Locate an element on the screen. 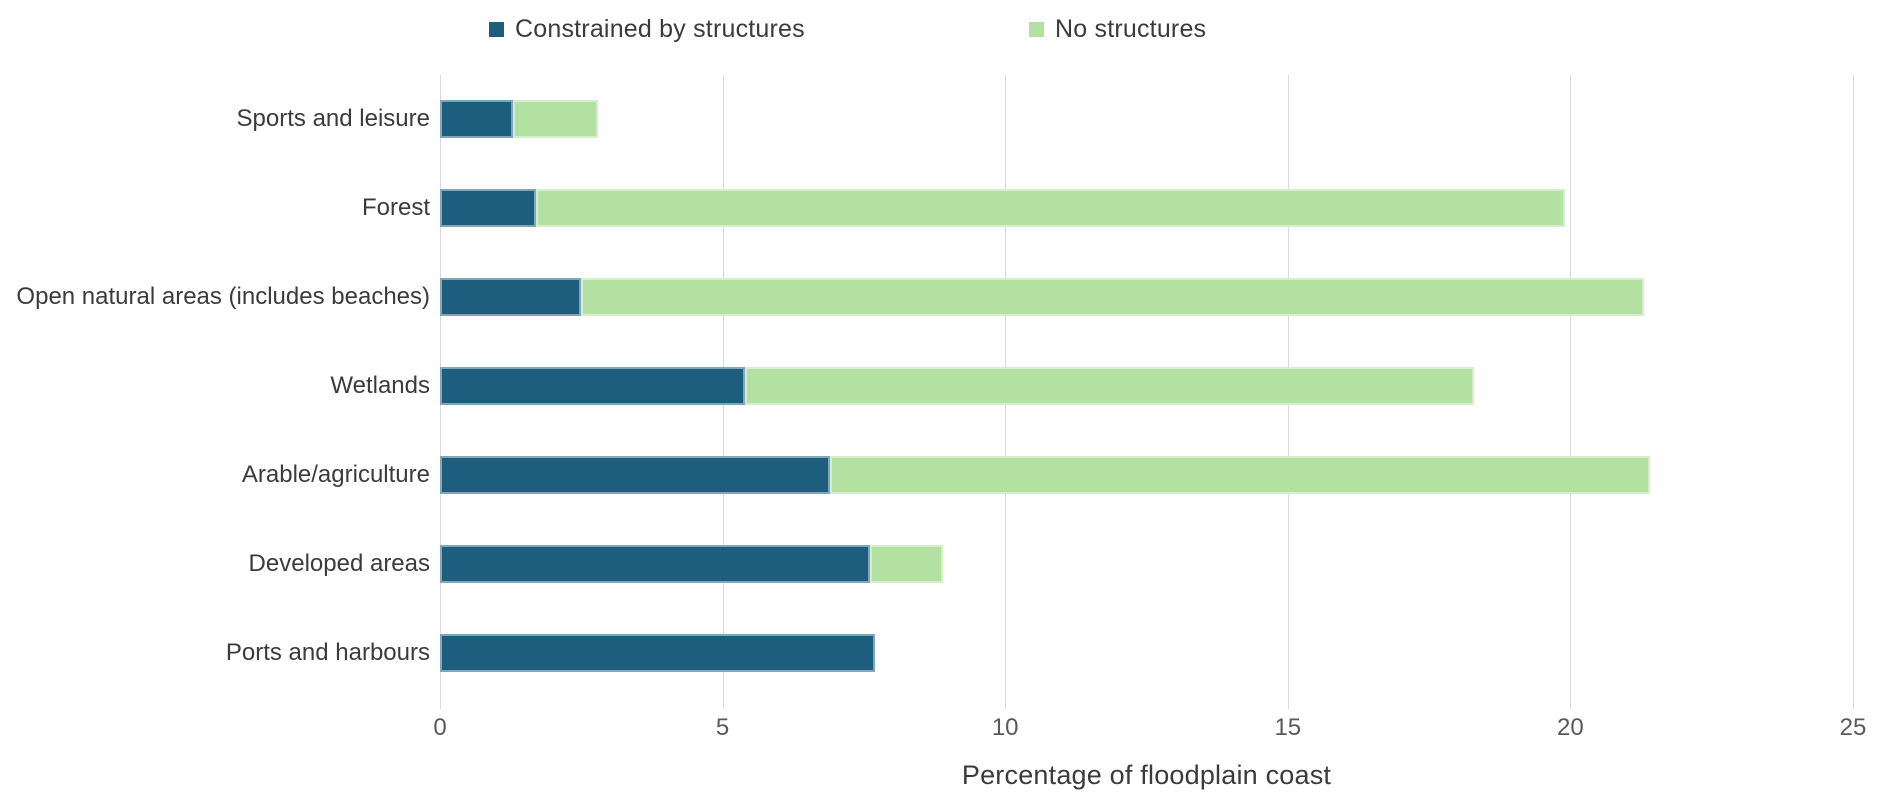 The image size is (1892, 807). category-label: Open natural areas (includes beaches) is located at coordinates (223, 297).